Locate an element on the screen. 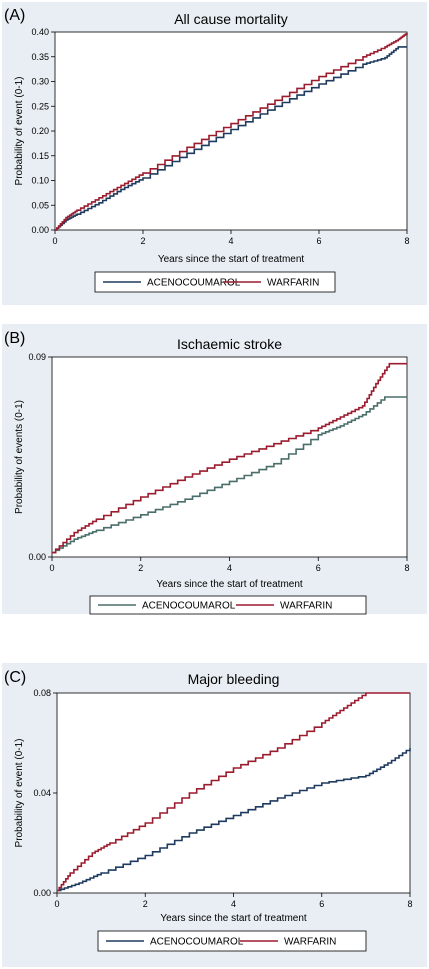 The image size is (429, 969). y-axis-label: Probability of events (0-1) is located at coordinates (19, 457).